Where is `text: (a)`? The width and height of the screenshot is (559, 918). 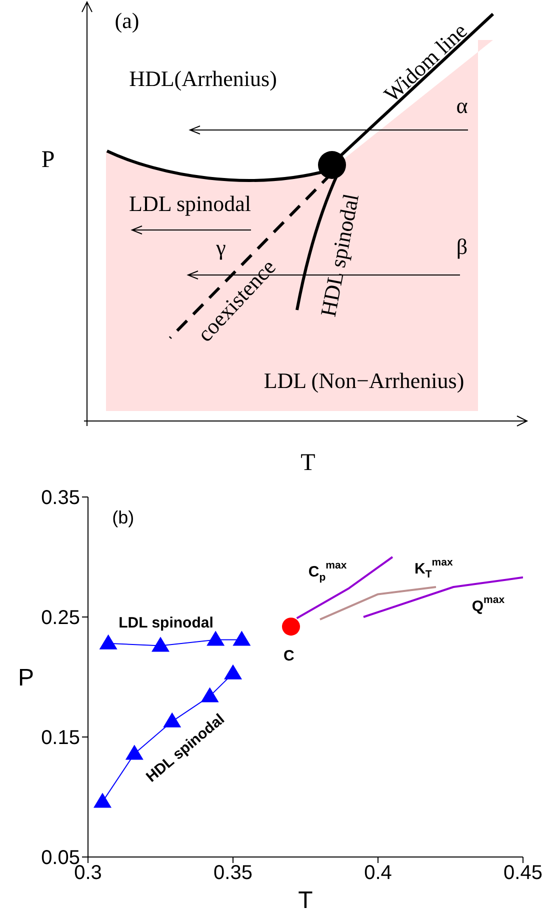
text: (a) is located at coordinates (127, 20).